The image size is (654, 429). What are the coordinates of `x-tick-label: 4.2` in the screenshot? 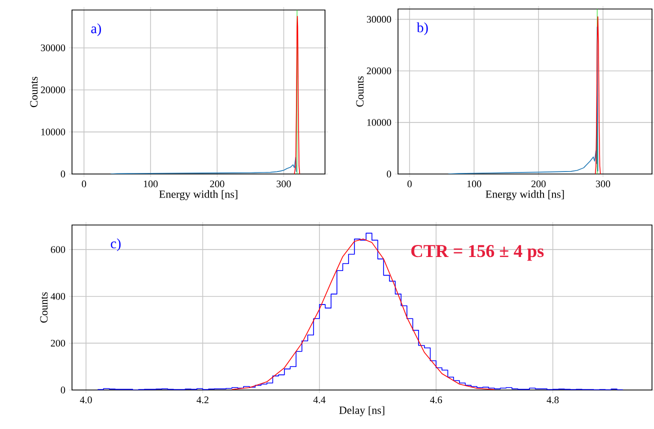 It's located at (202, 400).